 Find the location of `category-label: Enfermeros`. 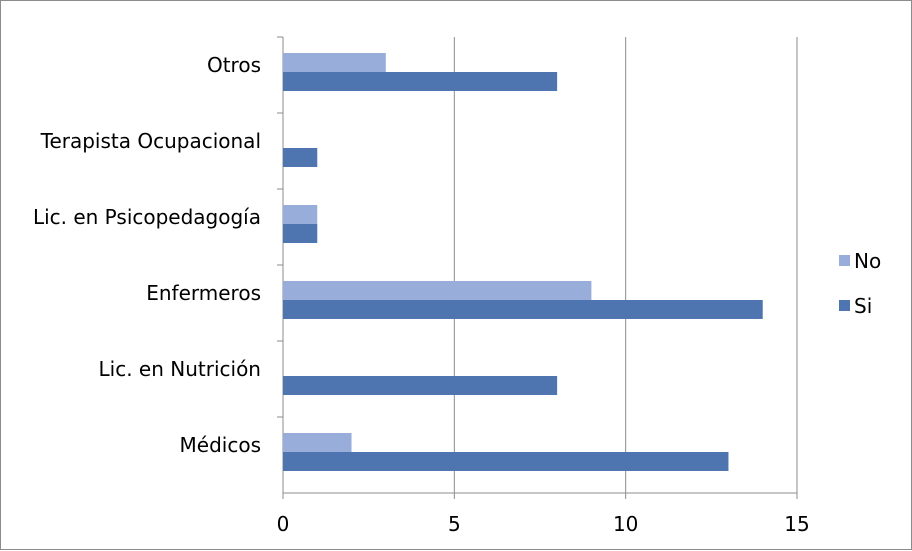

category-label: Enfermeros is located at coordinates (203, 293).